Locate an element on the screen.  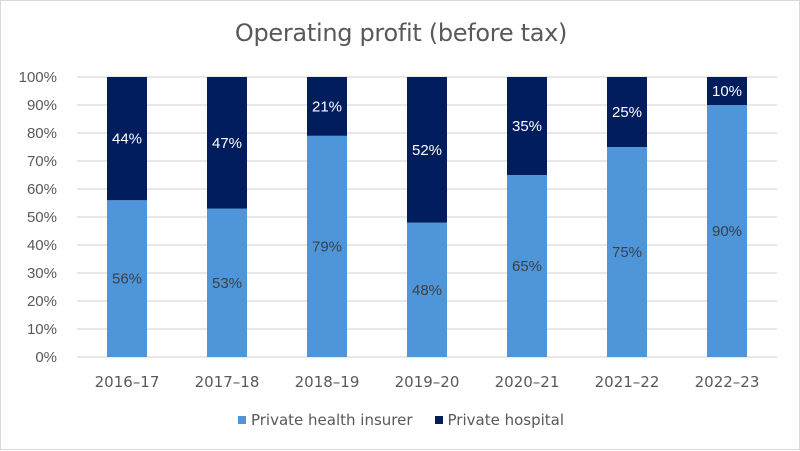
data-label: 56% is located at coordinates (127, 279).